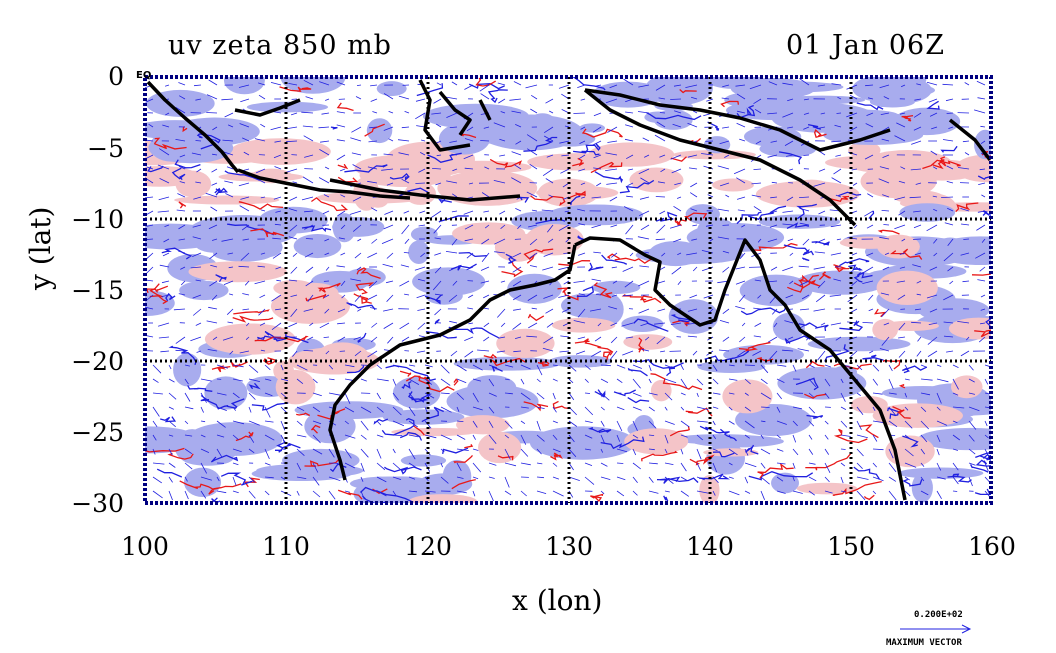  I want to click on sulawesi-coast, so click(465, 113).